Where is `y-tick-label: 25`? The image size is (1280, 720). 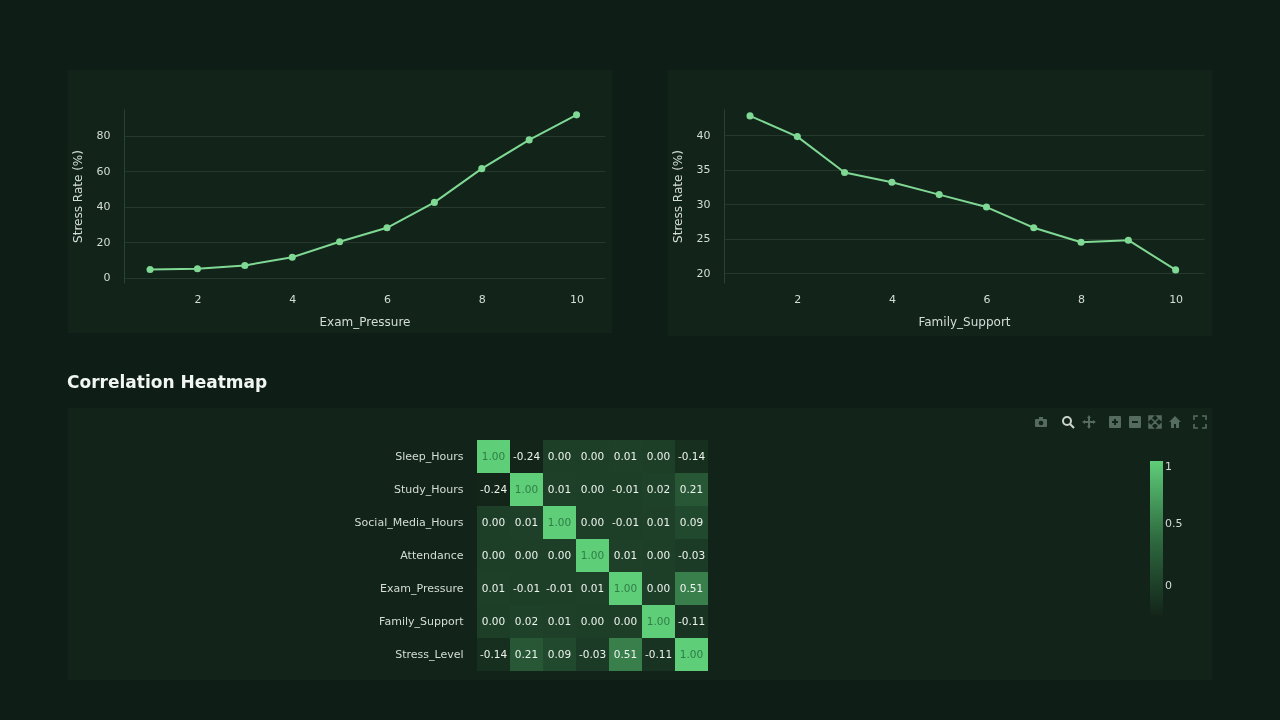 y-tick-label: 25 is located at coordinates (703, 239).